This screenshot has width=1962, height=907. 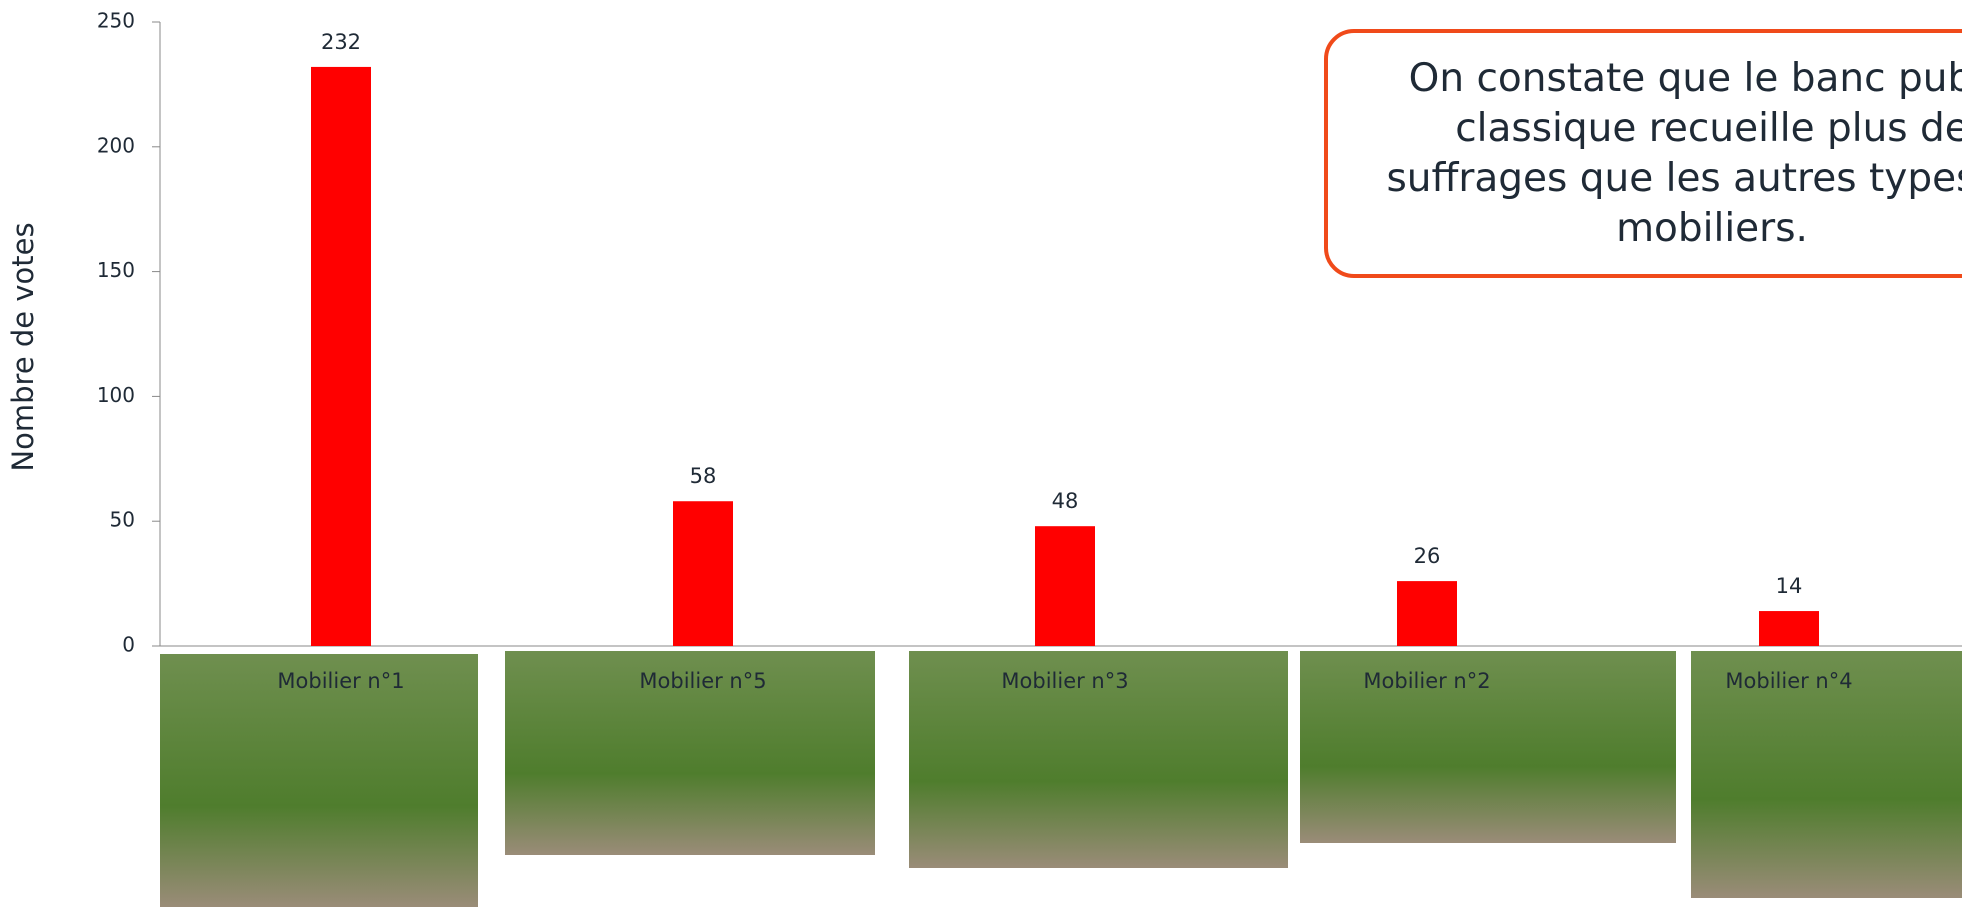 I want to click on y-axis-title: Nombre de votes, so click(x=23, y=346).